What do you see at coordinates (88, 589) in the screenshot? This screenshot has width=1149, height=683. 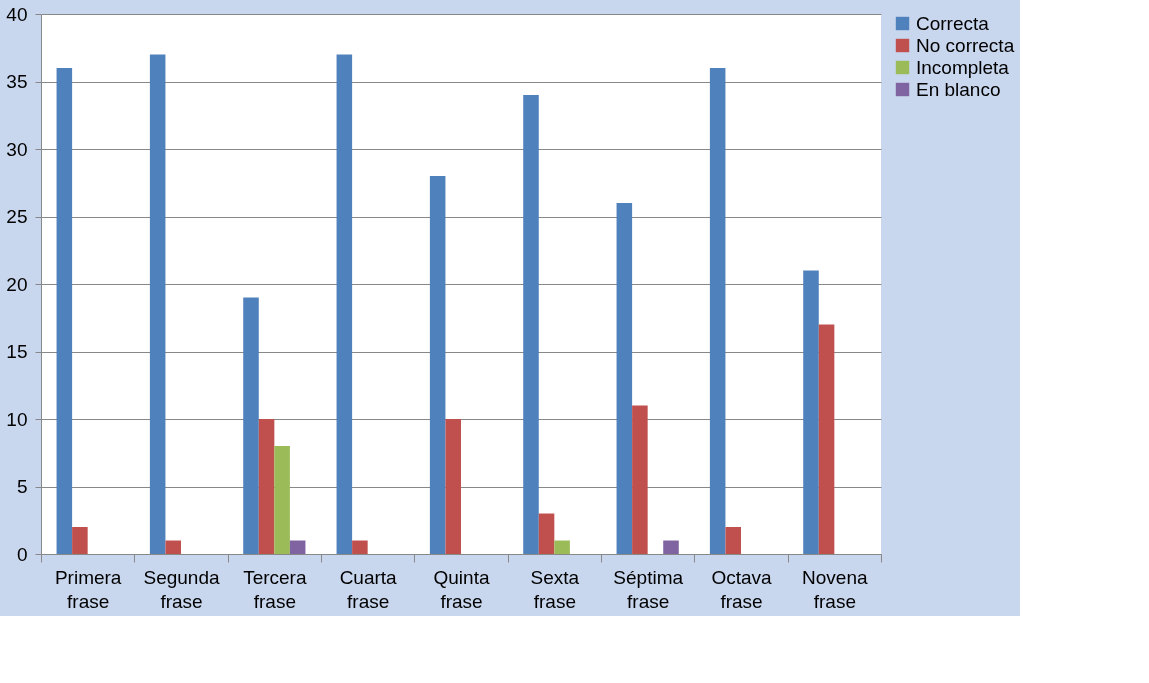 I see `x-tick-label: Primera frase` at bounding box center [88, 589].